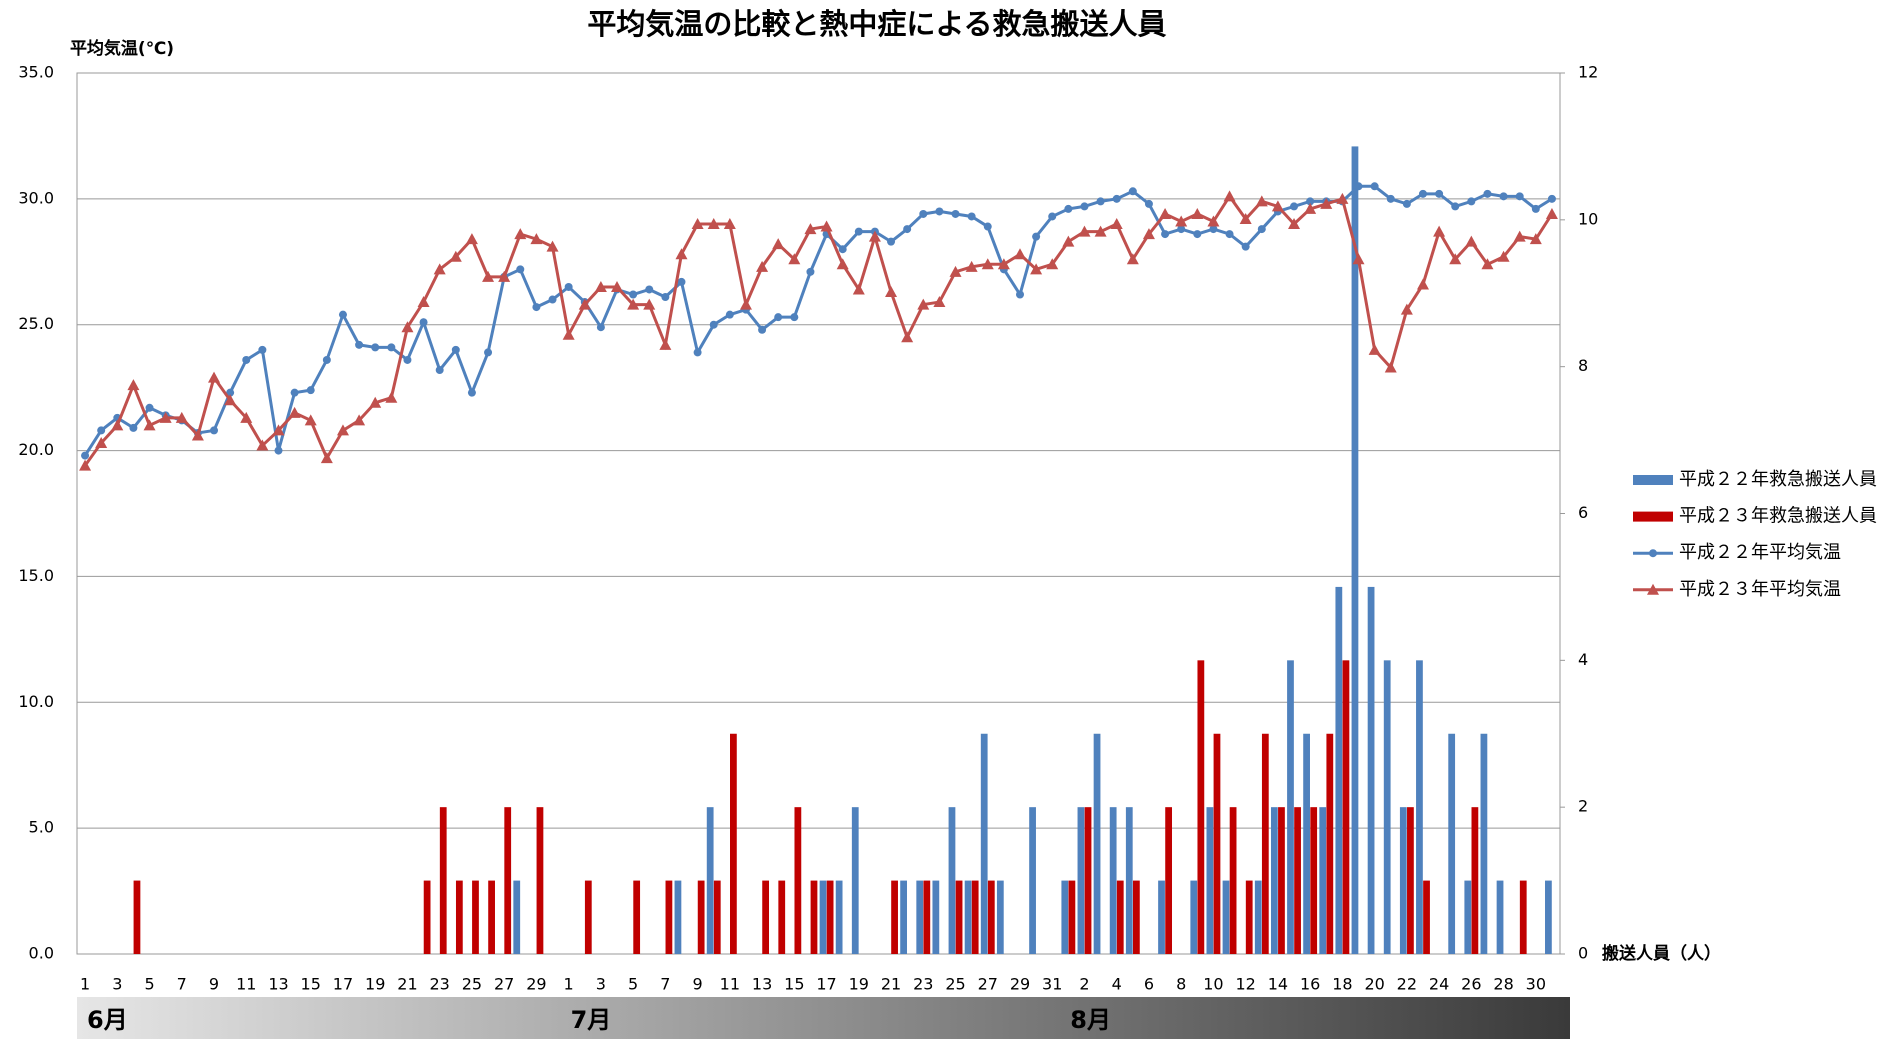 Image resolution: width=1901 pixels, height=1039 pixels. I want to click on x-tick-label: 3, so click(601, 984).